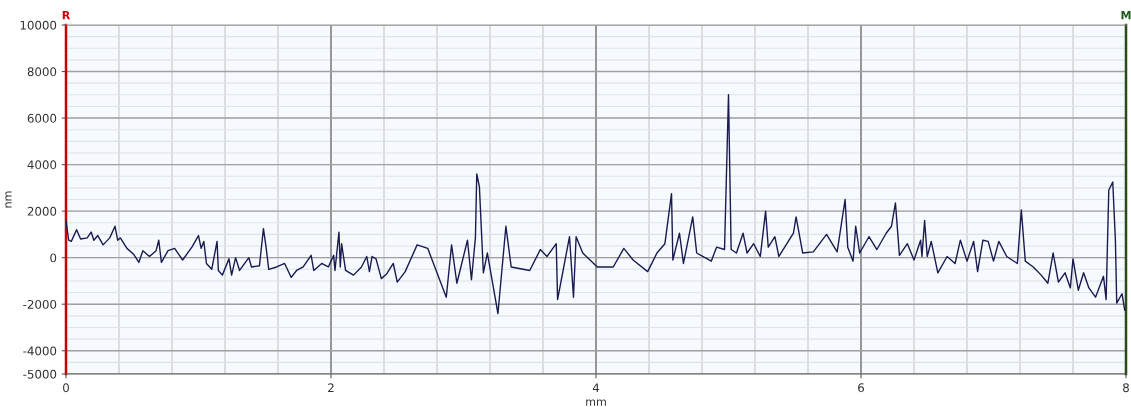  What do you see at coordinates (42, 118) in the screenshot?
I see `y-tick-label: 6000` at bounding box center [42, 118].